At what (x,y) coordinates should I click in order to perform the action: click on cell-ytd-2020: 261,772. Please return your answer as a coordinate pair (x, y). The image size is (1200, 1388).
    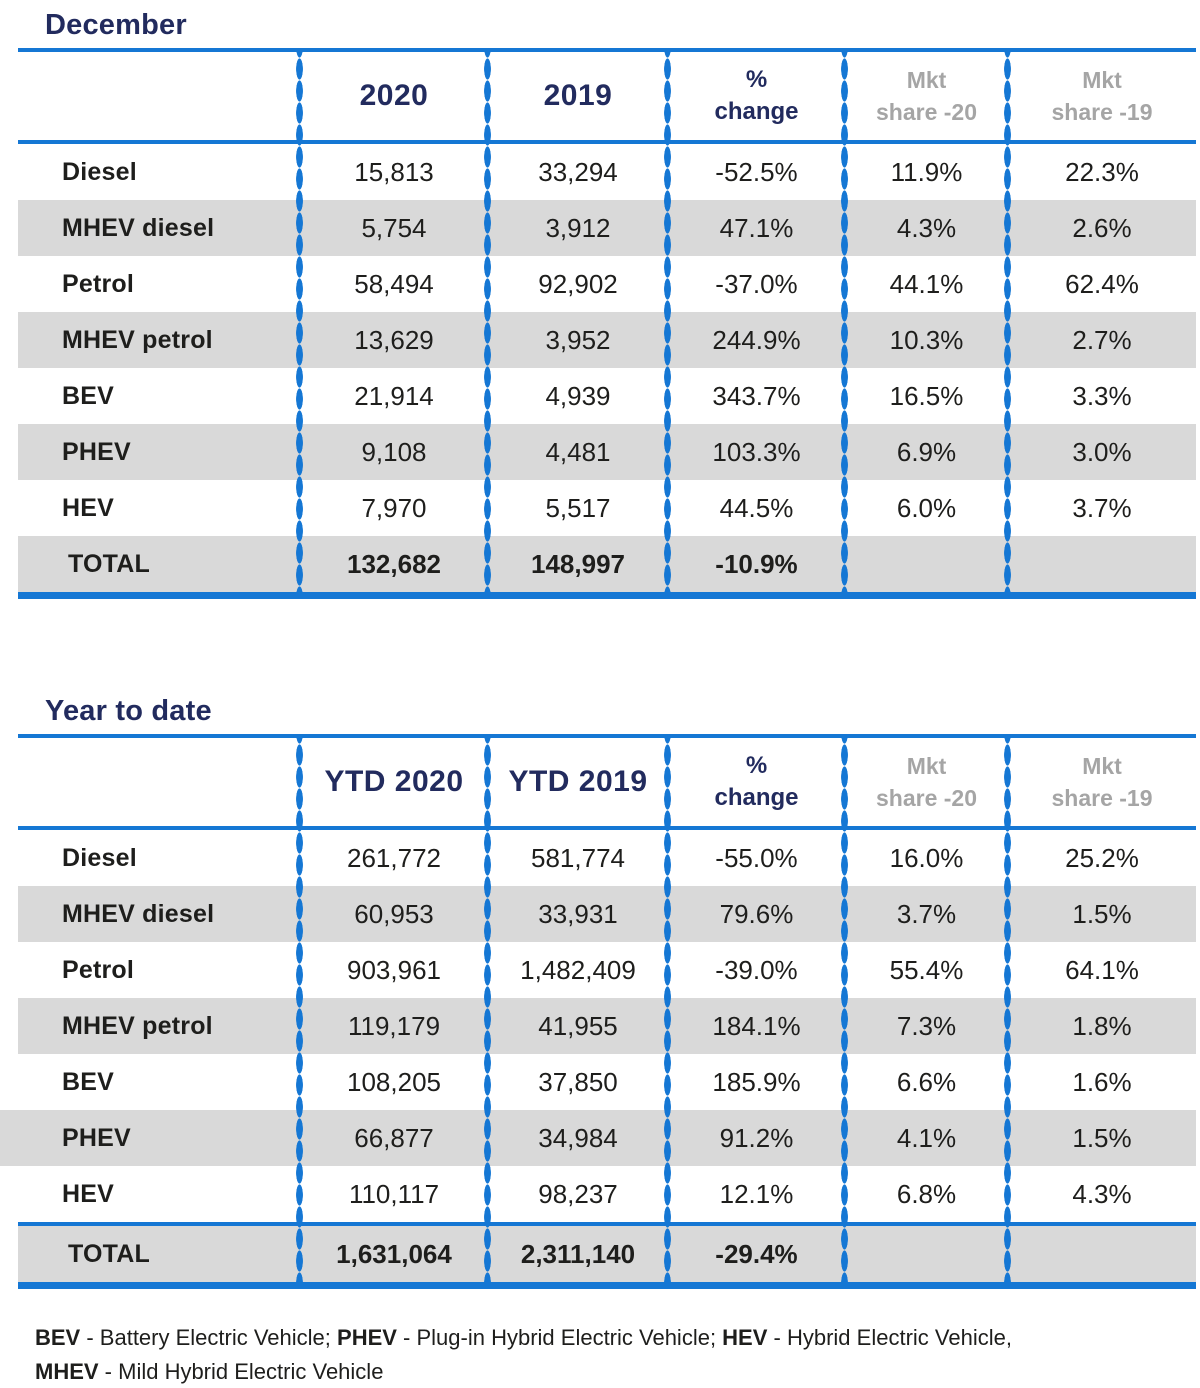
    Looking at the image, I should click on (394, 857).